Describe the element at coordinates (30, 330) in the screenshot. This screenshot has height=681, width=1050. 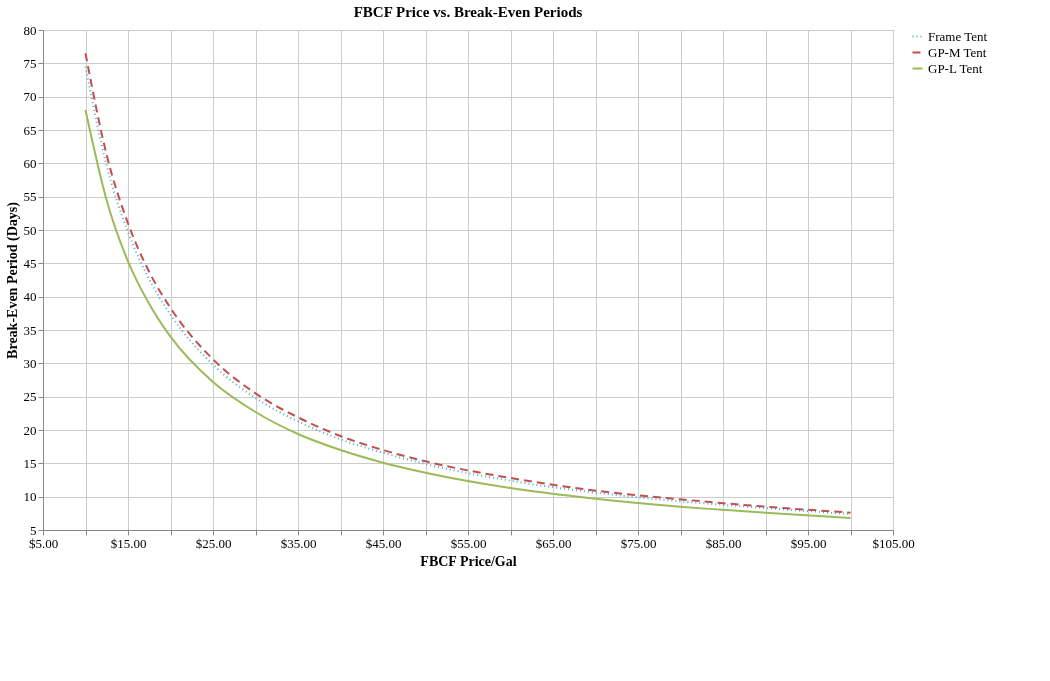
I see `y-tick-label: 35` at that location.